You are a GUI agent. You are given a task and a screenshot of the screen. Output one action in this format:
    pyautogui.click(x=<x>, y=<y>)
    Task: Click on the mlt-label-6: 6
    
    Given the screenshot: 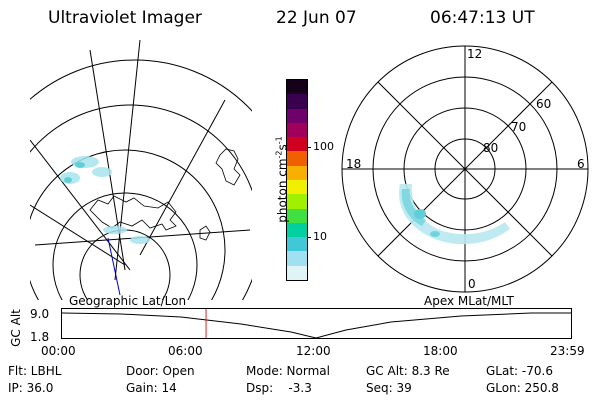 What is the action you would take?
    pyautogui.click(x=581, y=164)
    